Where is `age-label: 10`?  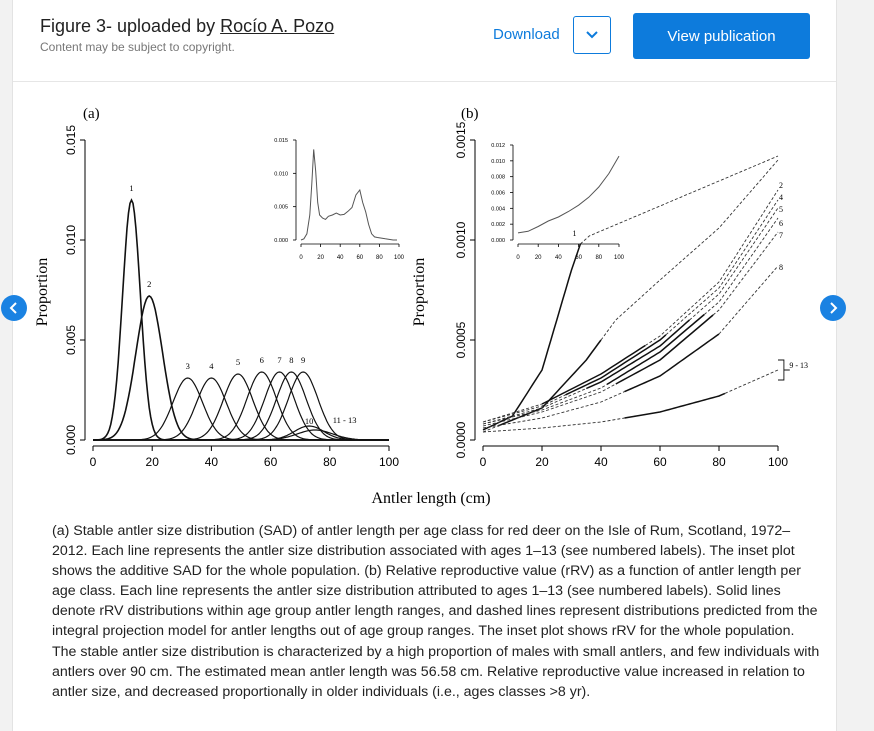
age-label: 10 is located at coordinates (309, 421).